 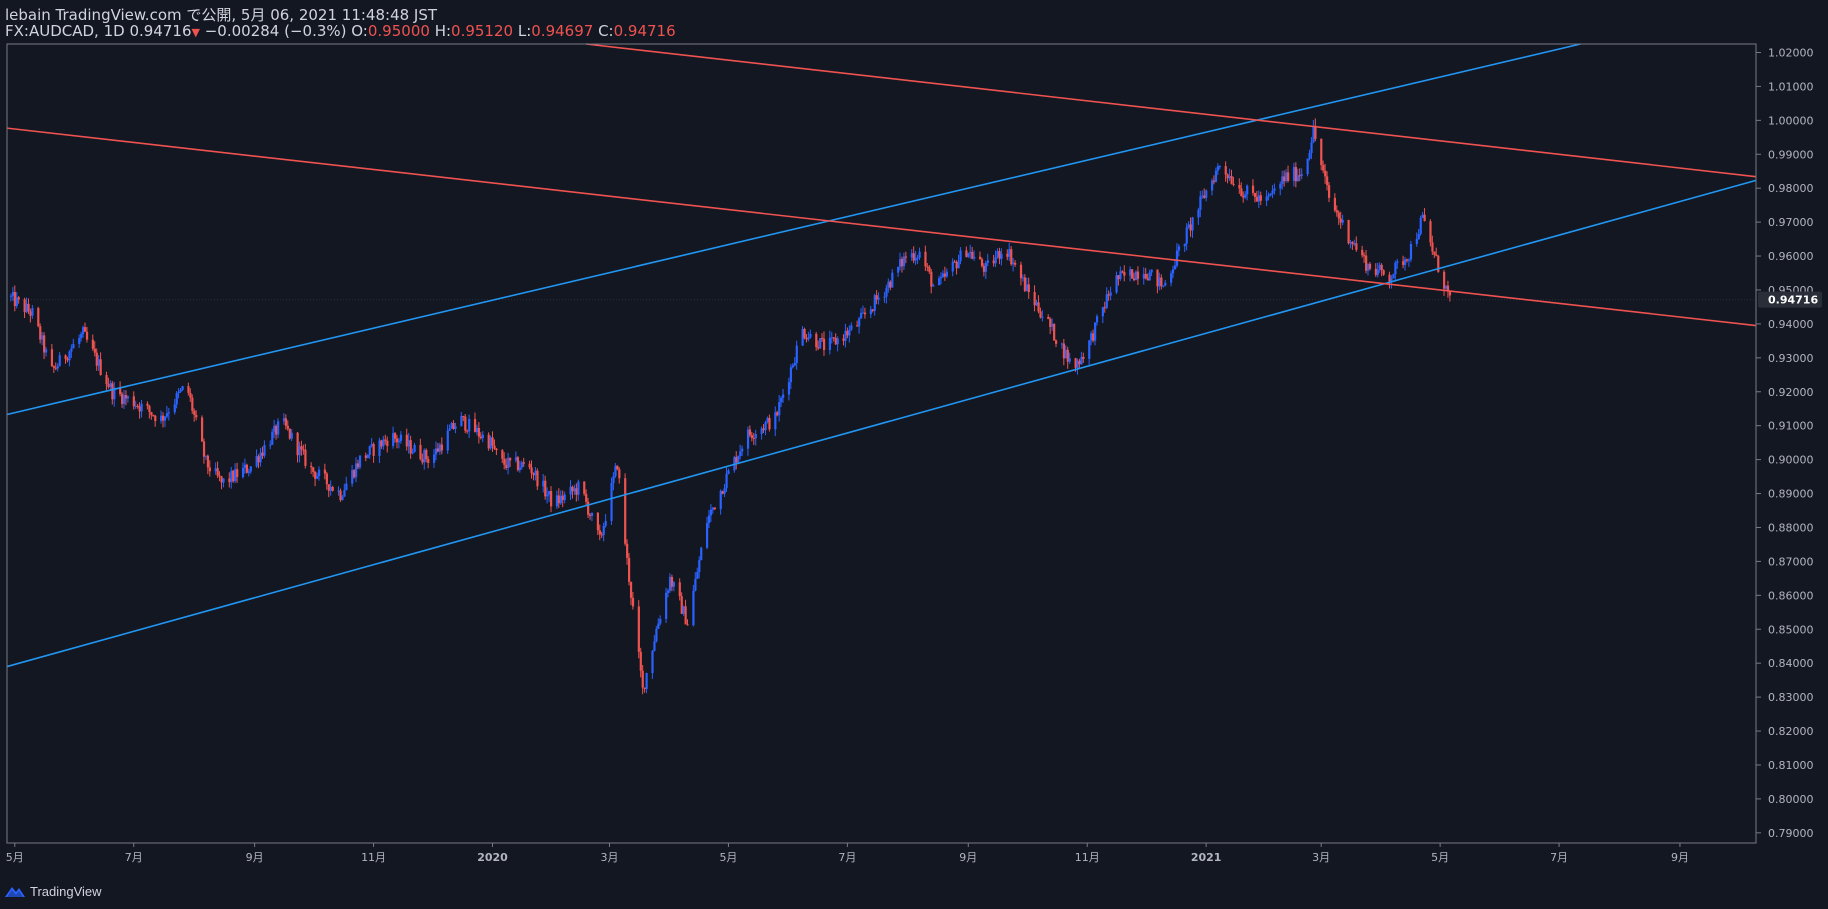 I want to click on x-tick-label: 11月, so click(x=1087, y=857).